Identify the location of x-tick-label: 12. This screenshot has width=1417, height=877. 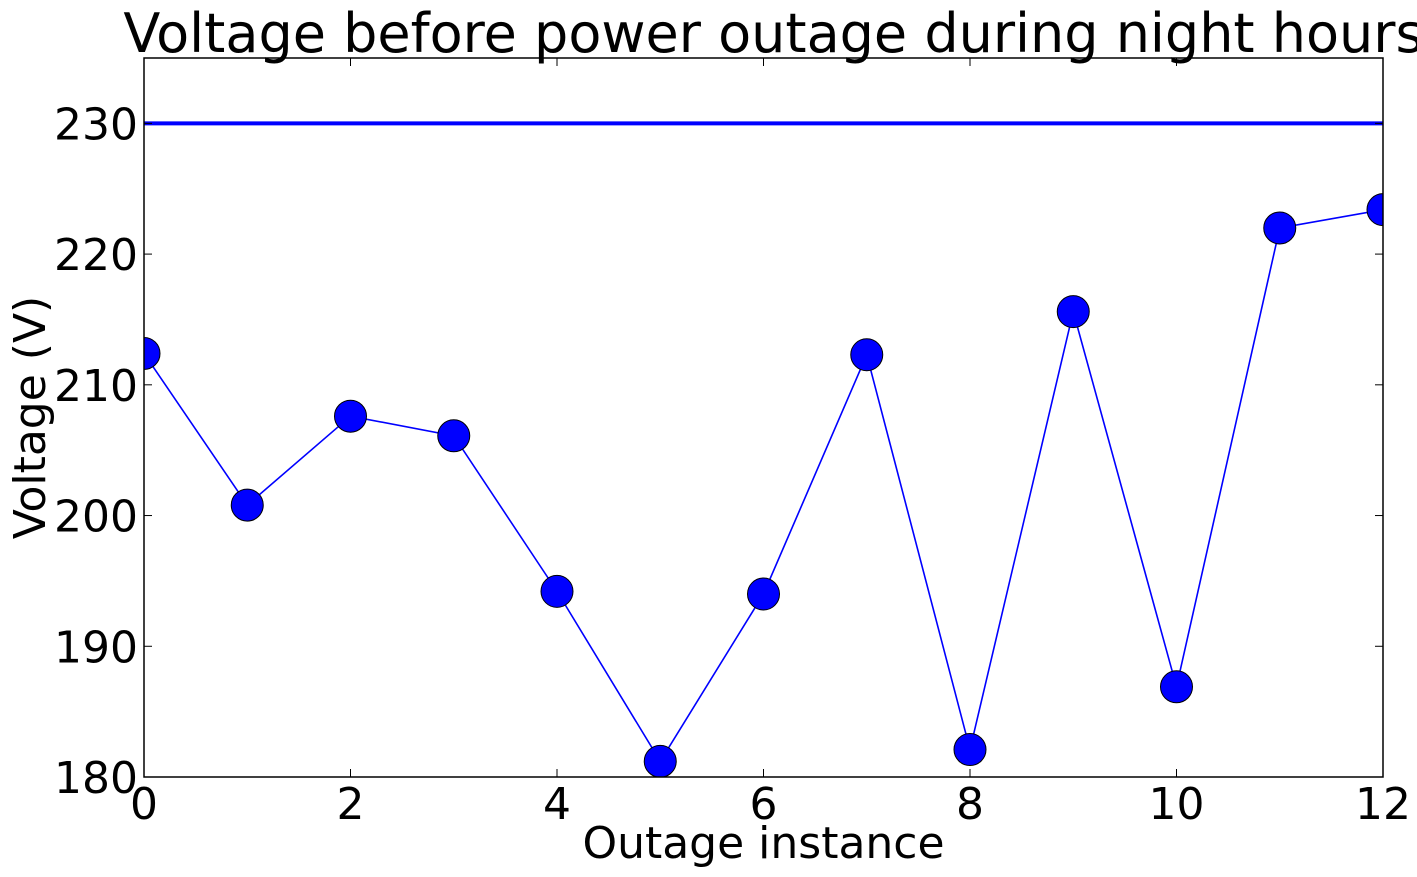
(1383, 804).